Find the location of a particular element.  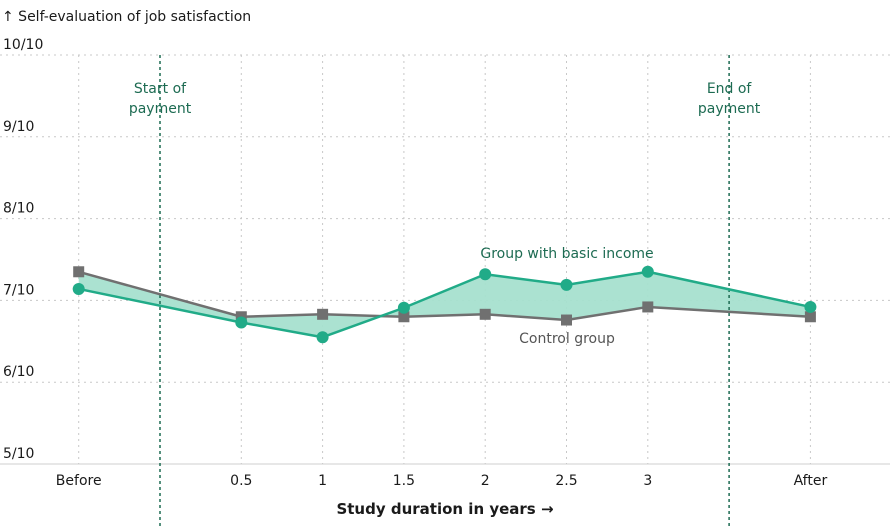

x-tick-label: 3 is located at coordinates (647, 481).